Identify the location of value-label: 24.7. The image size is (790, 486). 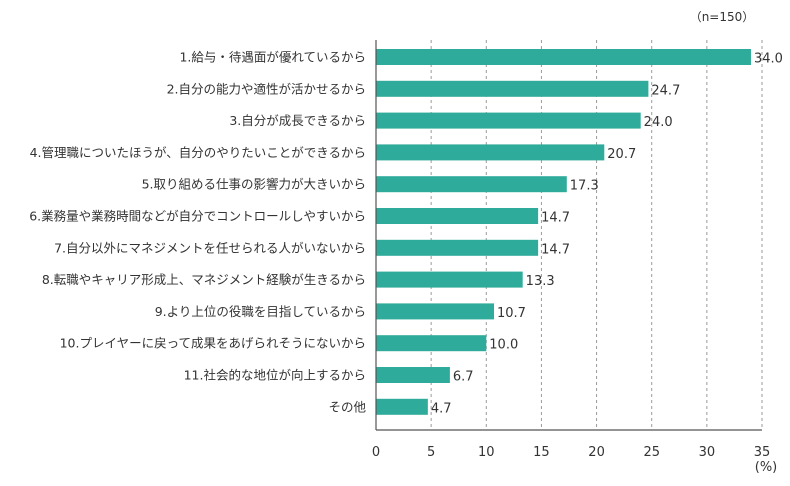
(665, 90).